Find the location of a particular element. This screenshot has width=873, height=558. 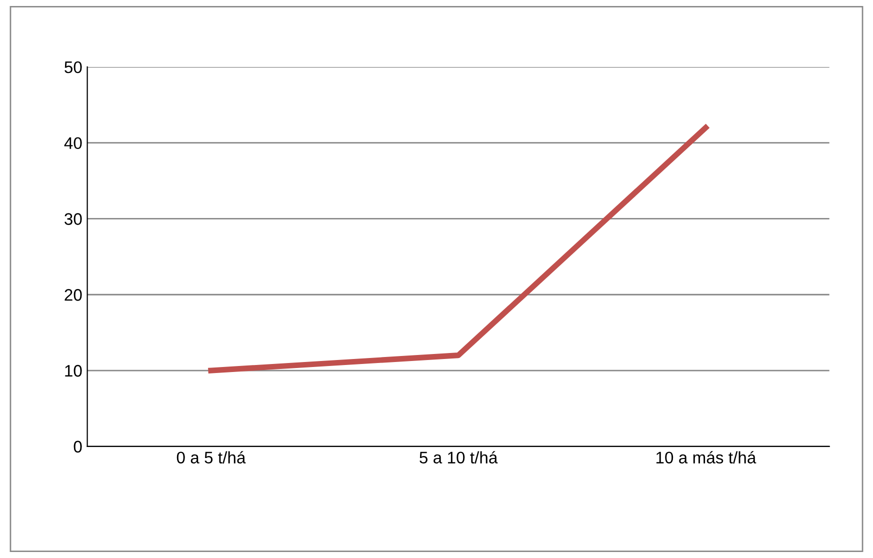

y-tick-label: 0 is located at coordinates (78, 446).